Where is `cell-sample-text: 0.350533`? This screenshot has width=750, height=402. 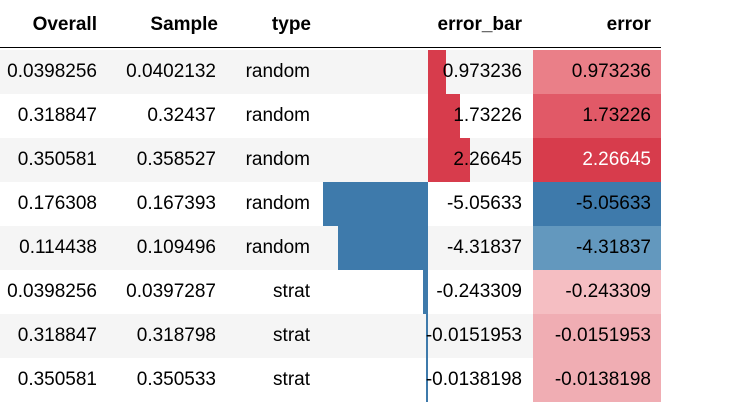
cell-sample-text: 0.350533 is located at coordinates (176, 379).